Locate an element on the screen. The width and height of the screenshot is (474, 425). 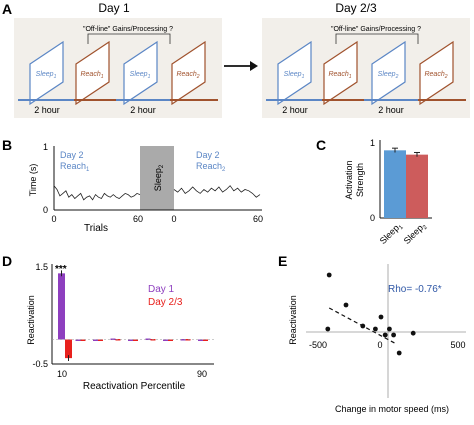
day23-hour-2: 2 hour is located at coordinates (391, 110).